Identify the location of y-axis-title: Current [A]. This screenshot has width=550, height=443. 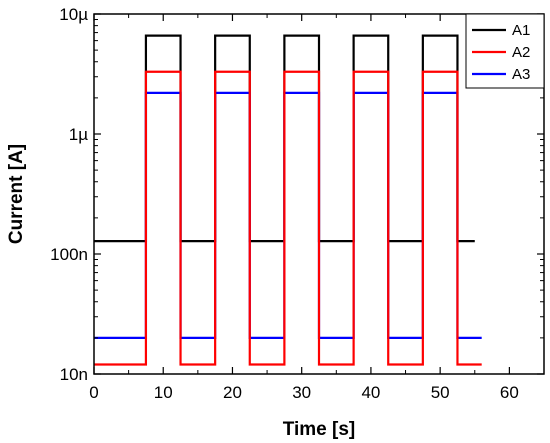
(16, 194).